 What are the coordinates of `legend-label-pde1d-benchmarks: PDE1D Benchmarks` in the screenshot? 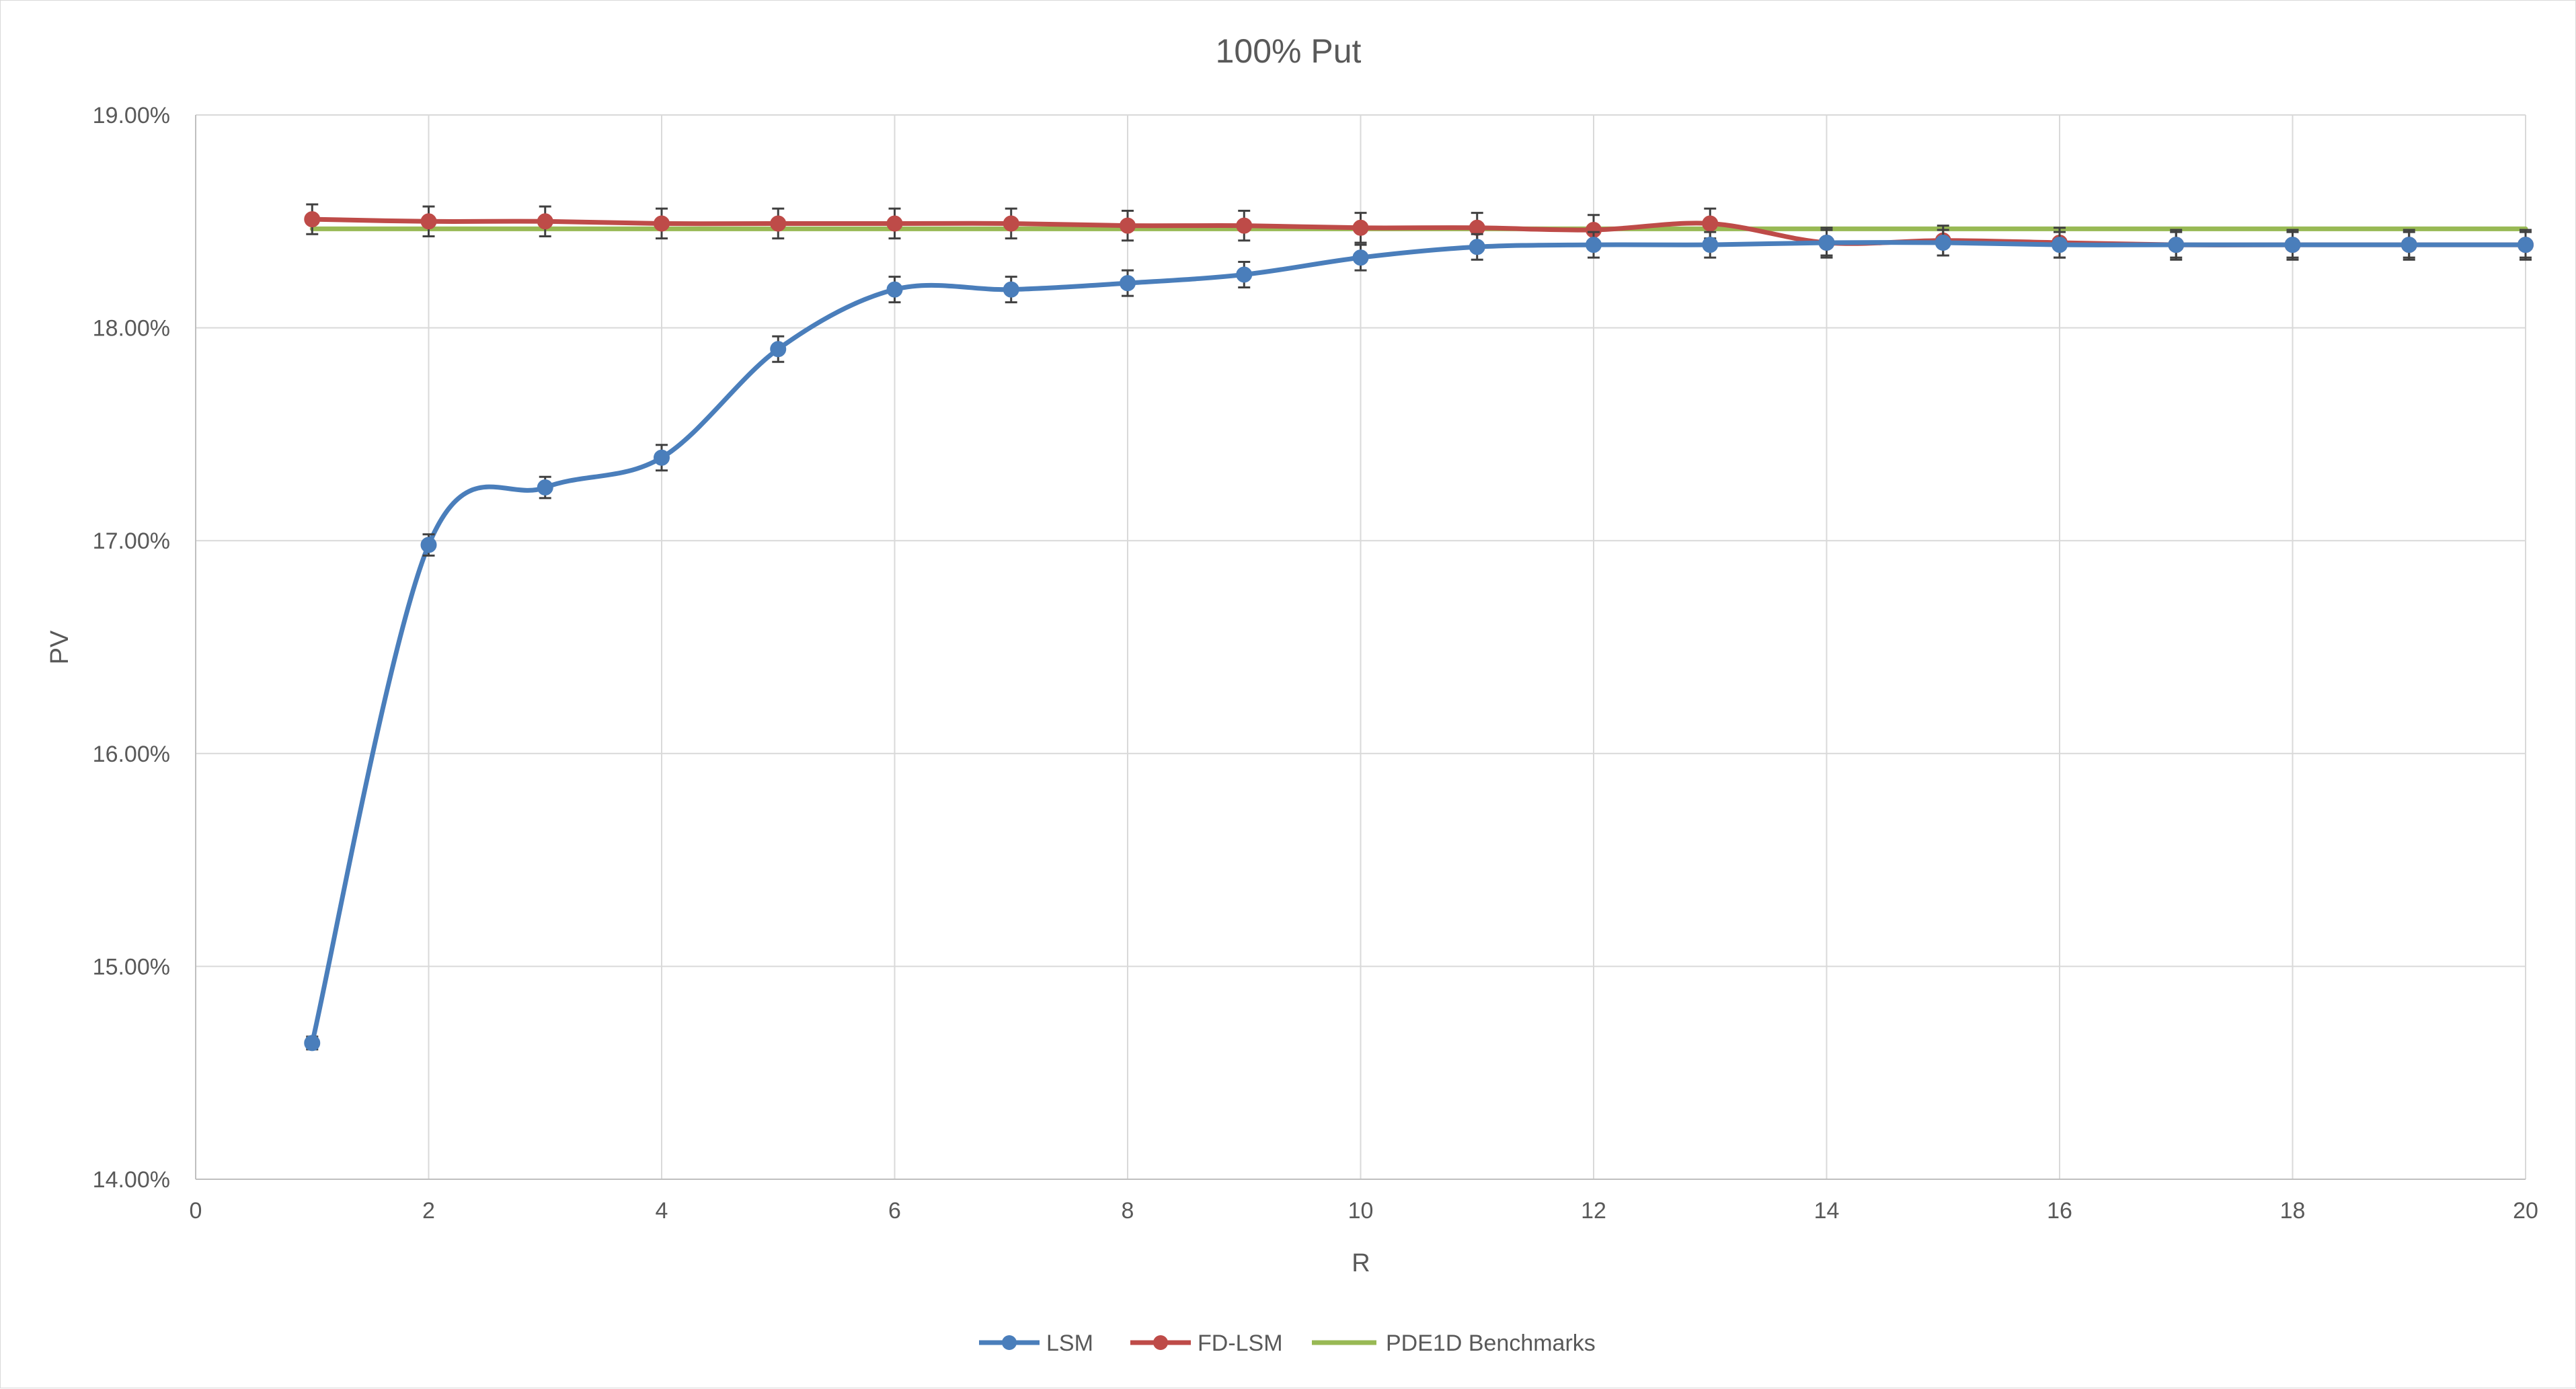 It's located at (1491, 1343).